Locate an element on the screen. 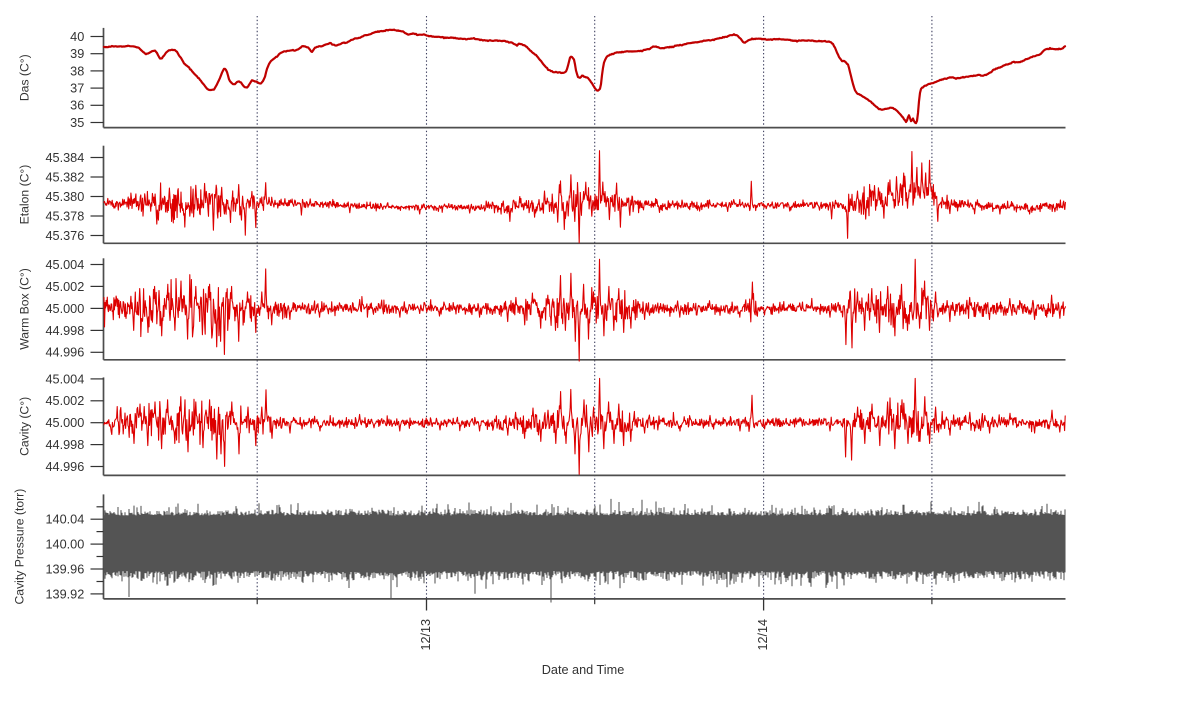 The height and width of the screenshot is (702, 1200). svg-text: 45.380 is located at coordinates (64, 197).